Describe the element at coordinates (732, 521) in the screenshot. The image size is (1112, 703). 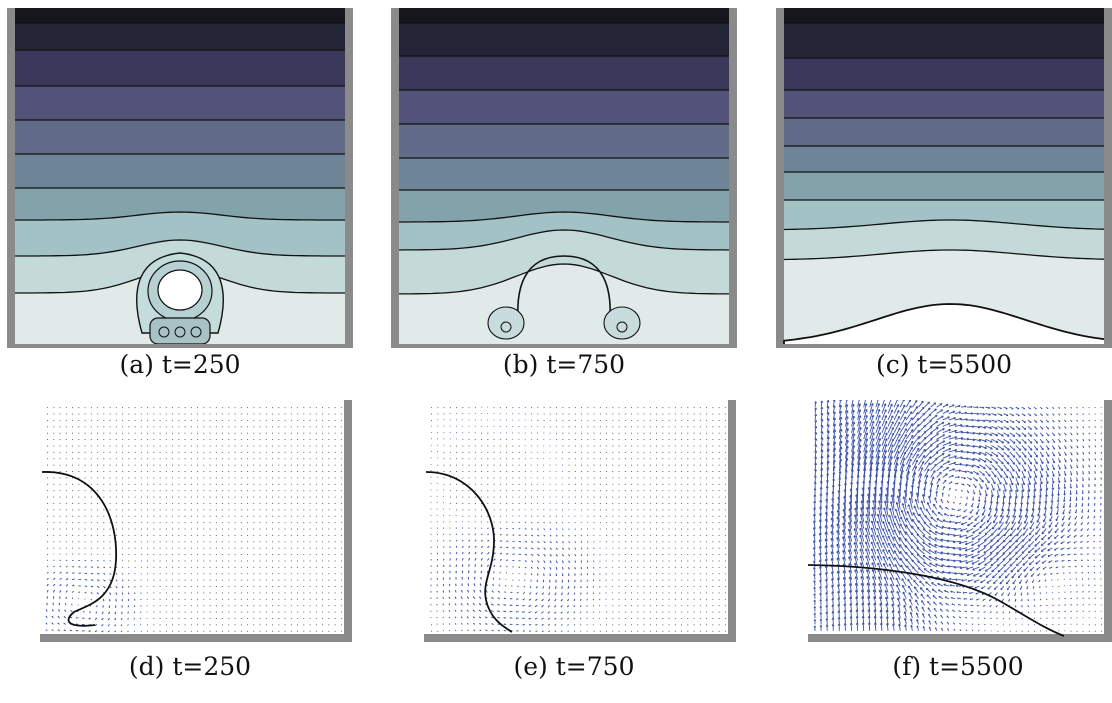
I see `panel-frame` at that location.